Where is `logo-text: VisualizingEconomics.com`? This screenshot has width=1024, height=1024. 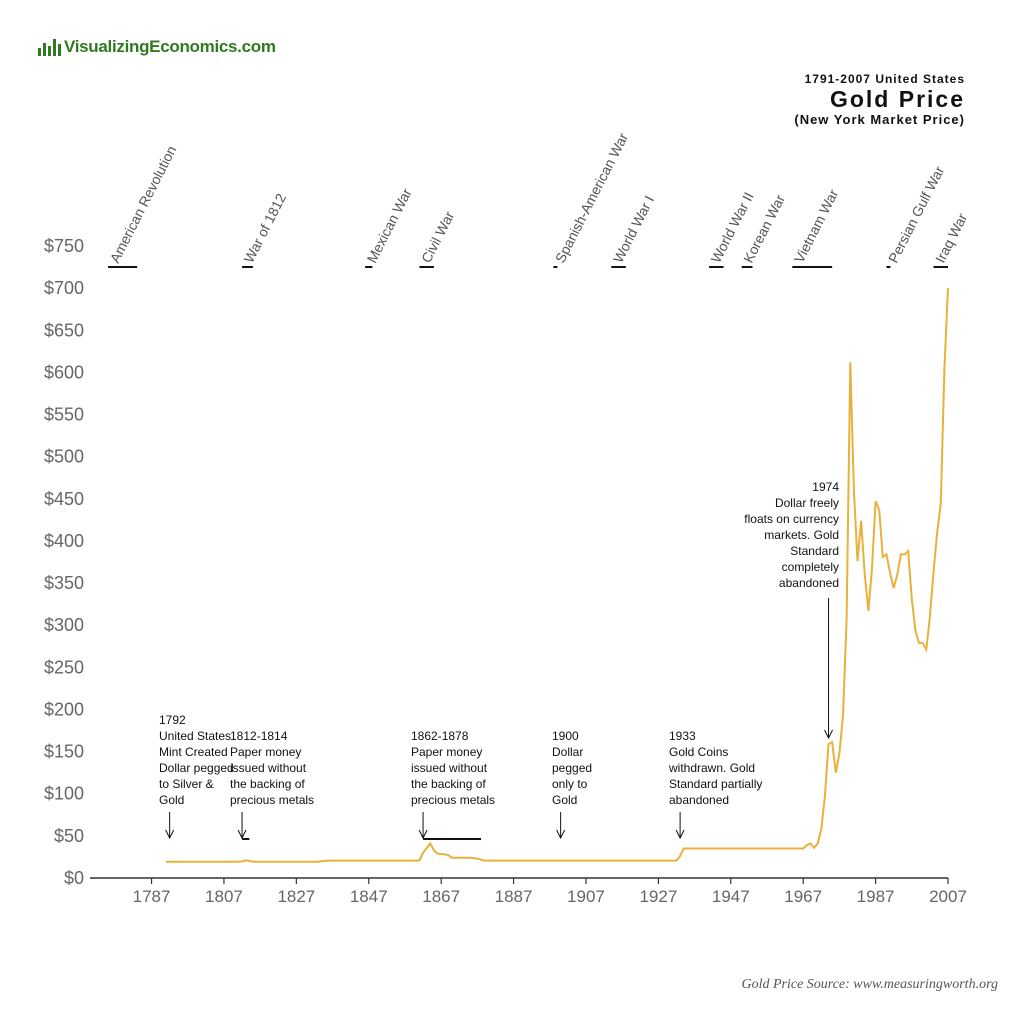 logo-text: VisualizingEconomics.com is located at coordinates (170, 46).